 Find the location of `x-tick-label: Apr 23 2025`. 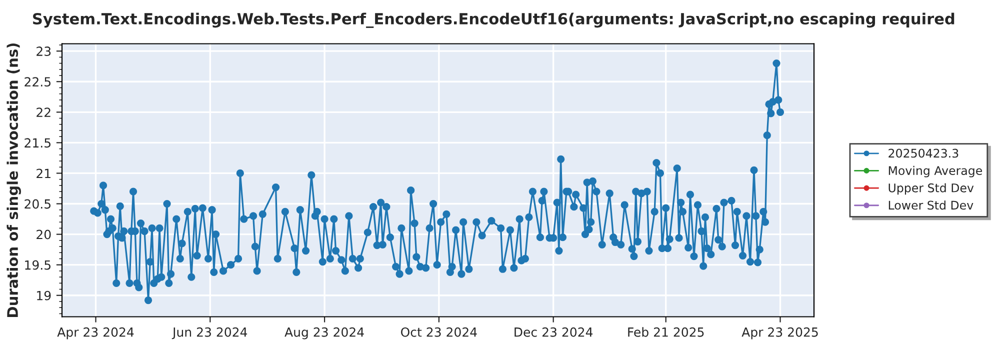

x-tick-label: Apr 23 2025 is located at coordinates (780, 333).